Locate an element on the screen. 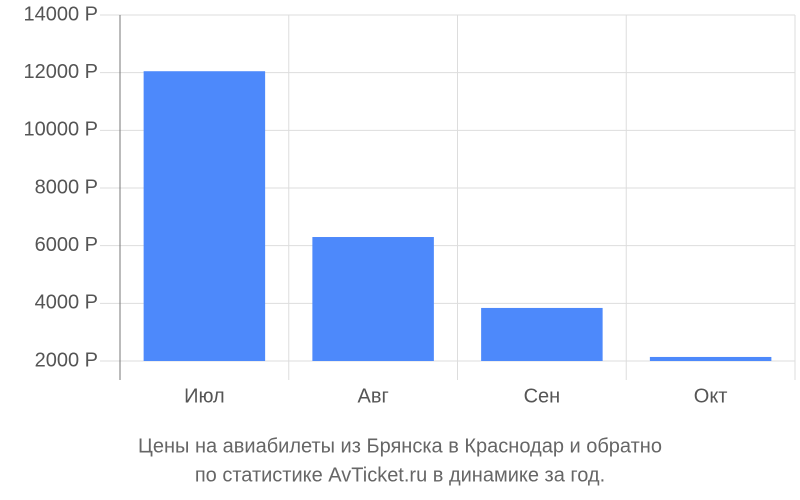 The height and width of the screenshot is (500, 800). y-tick-label: 8000 Р is located at coordinates (66, 187).